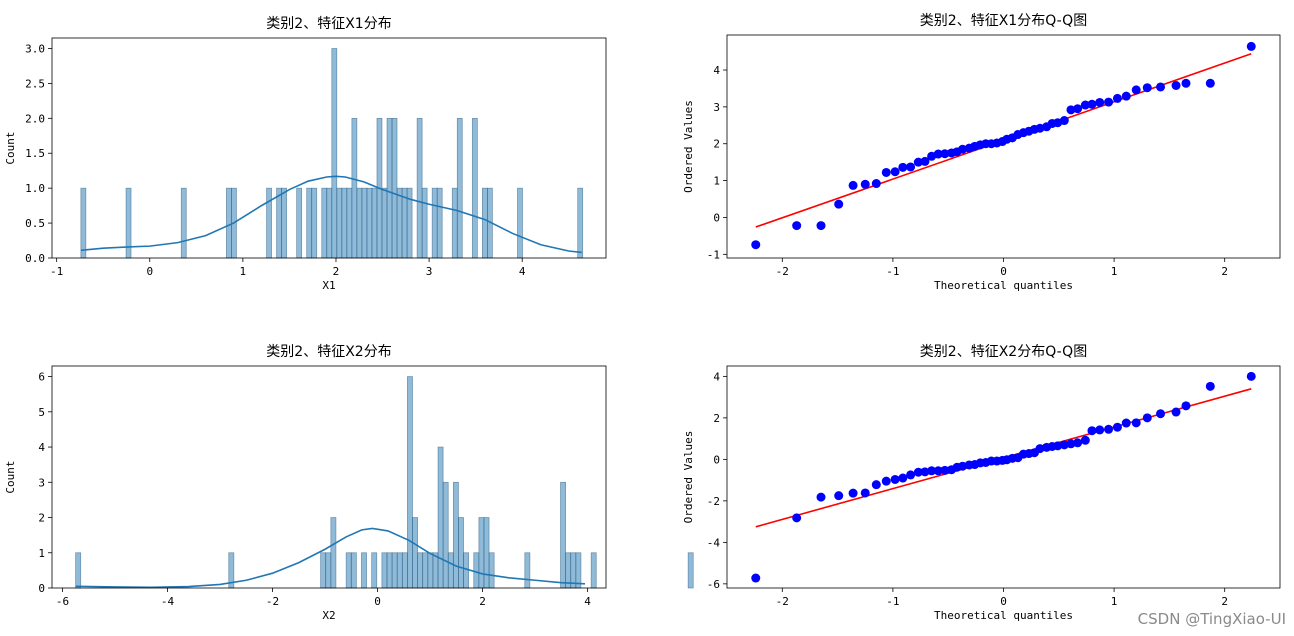  I want to click on y-tick-label: 3, so click(41, 482).